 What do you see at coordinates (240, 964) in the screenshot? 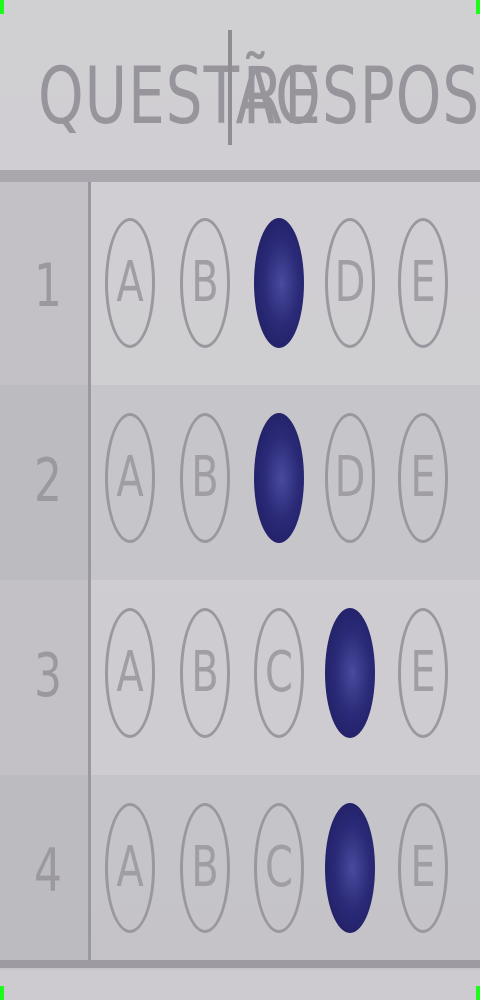
I see `bottom-rule` at bounding box center [240, 964].